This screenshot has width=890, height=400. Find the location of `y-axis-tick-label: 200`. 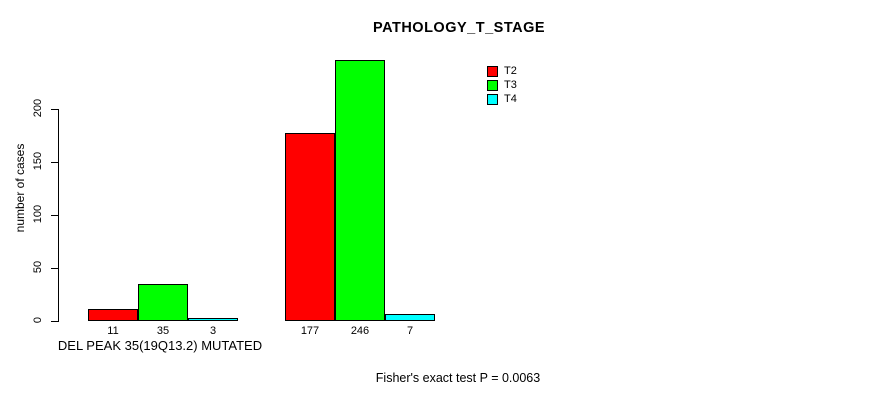

y-axis-tick-label: 200 is located at coordinates (38, 108).